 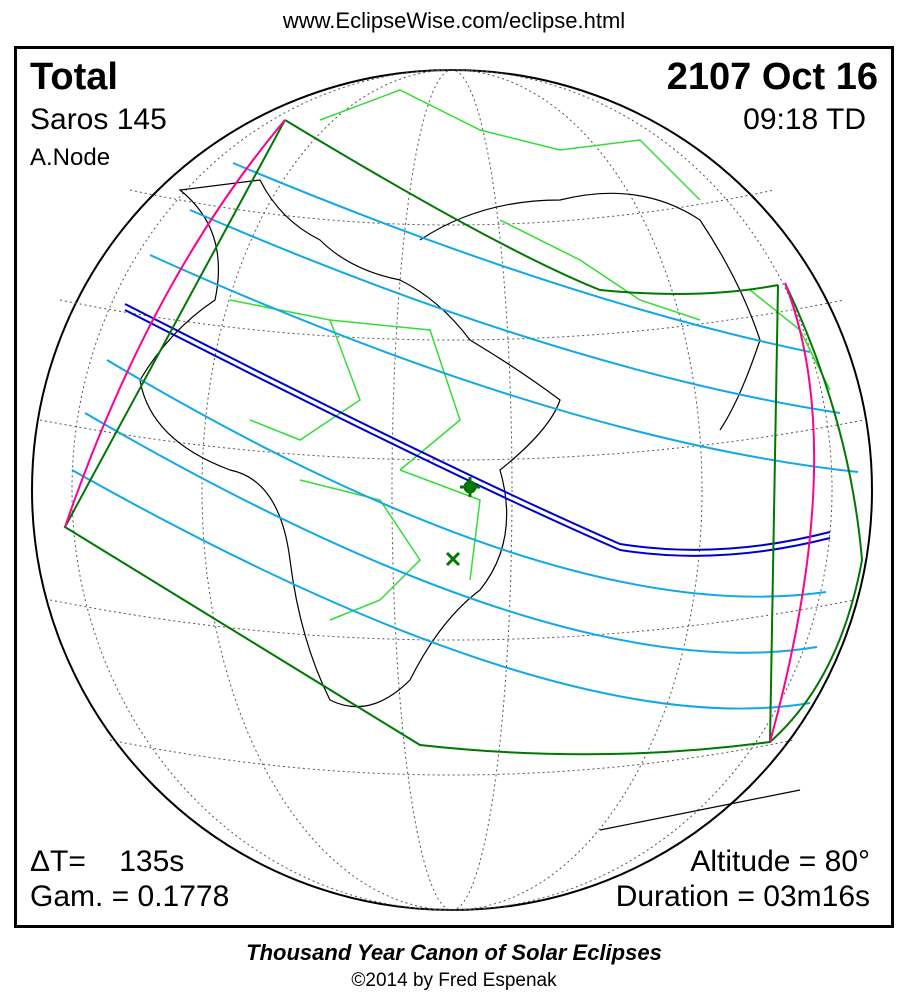 I want to click on sun-altitude: Altitude = 80°, so click(x=780, y=861).